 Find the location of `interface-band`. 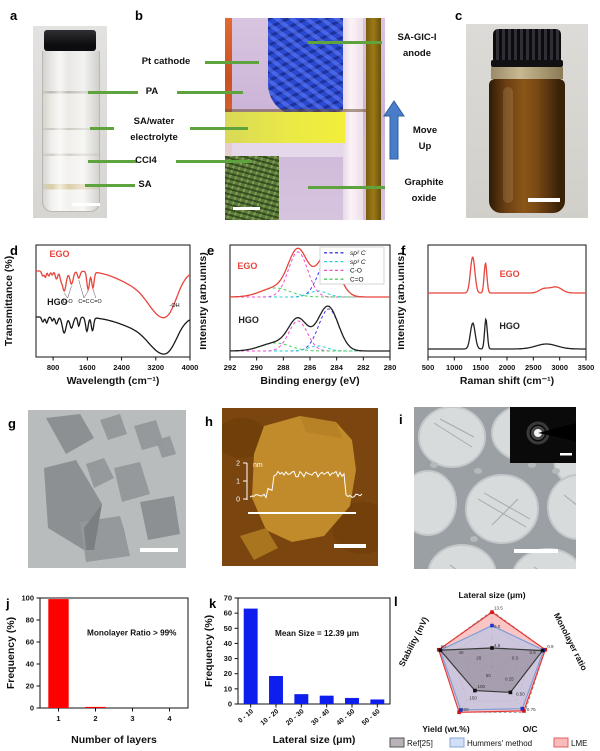

interface-band is located at coordinates (284, 150).